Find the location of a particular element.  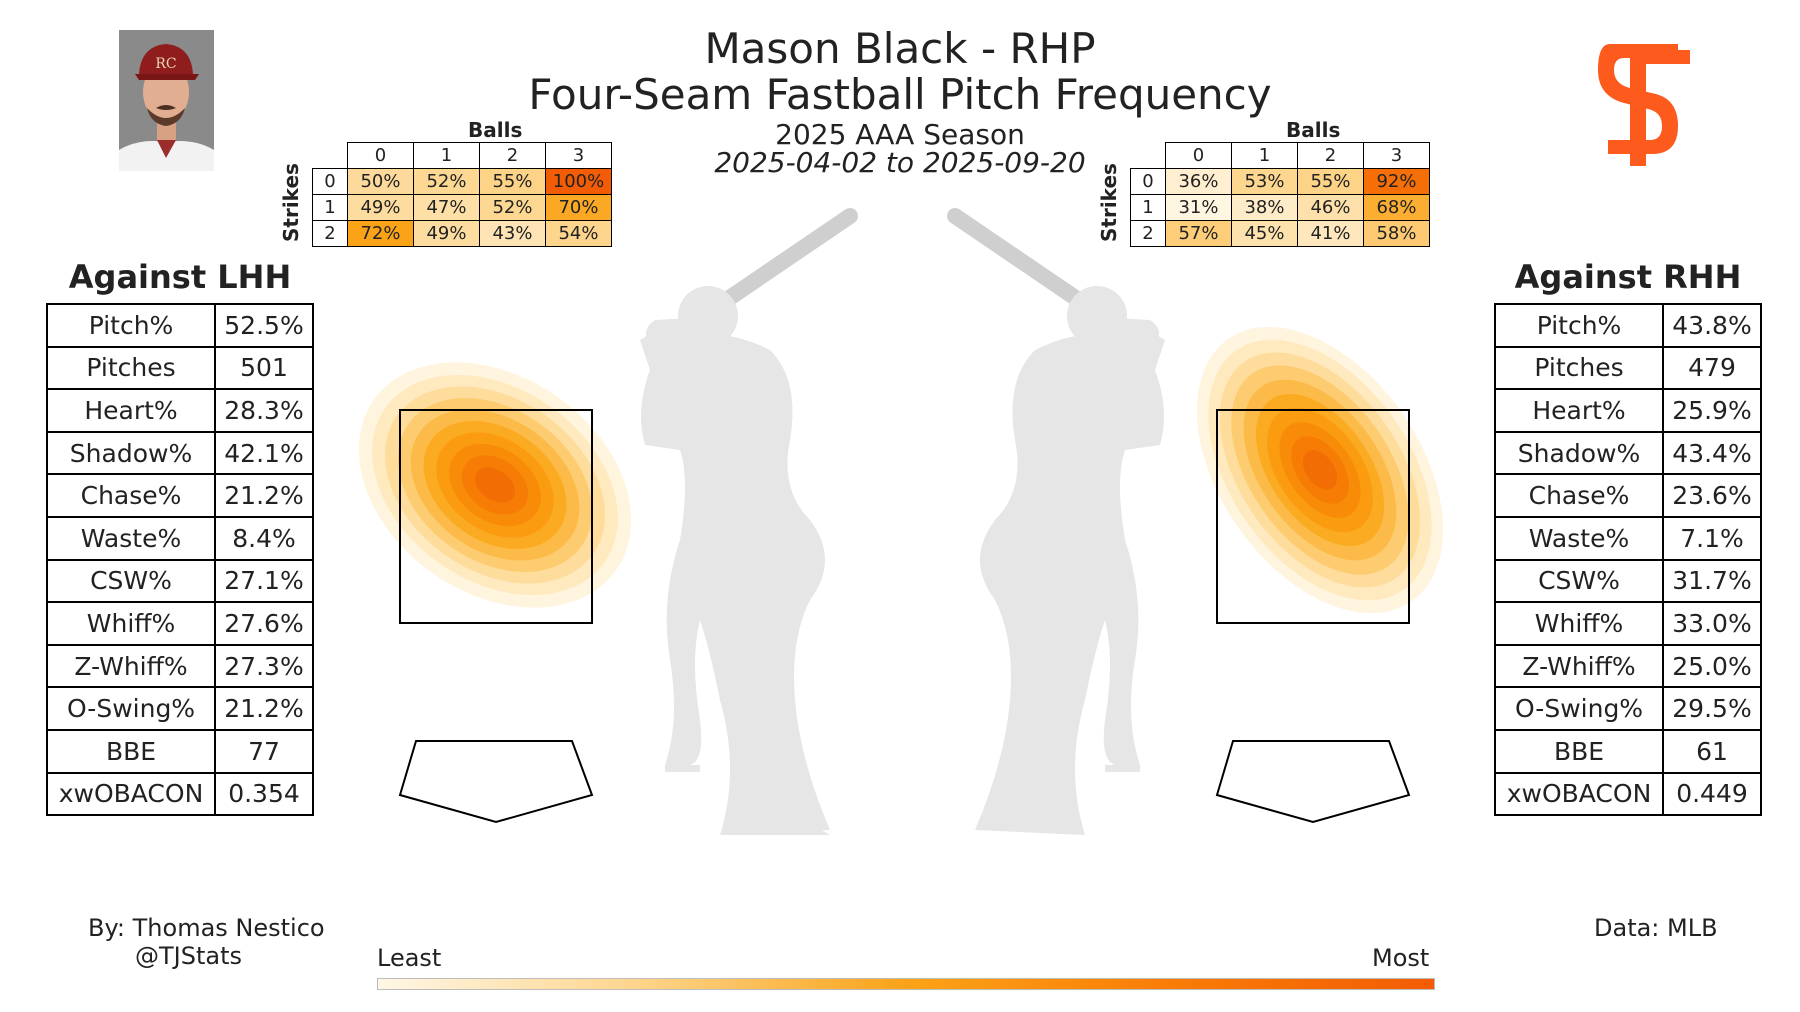

stats-row: Whiff% 27.6% is located at coordinates (180, 623).